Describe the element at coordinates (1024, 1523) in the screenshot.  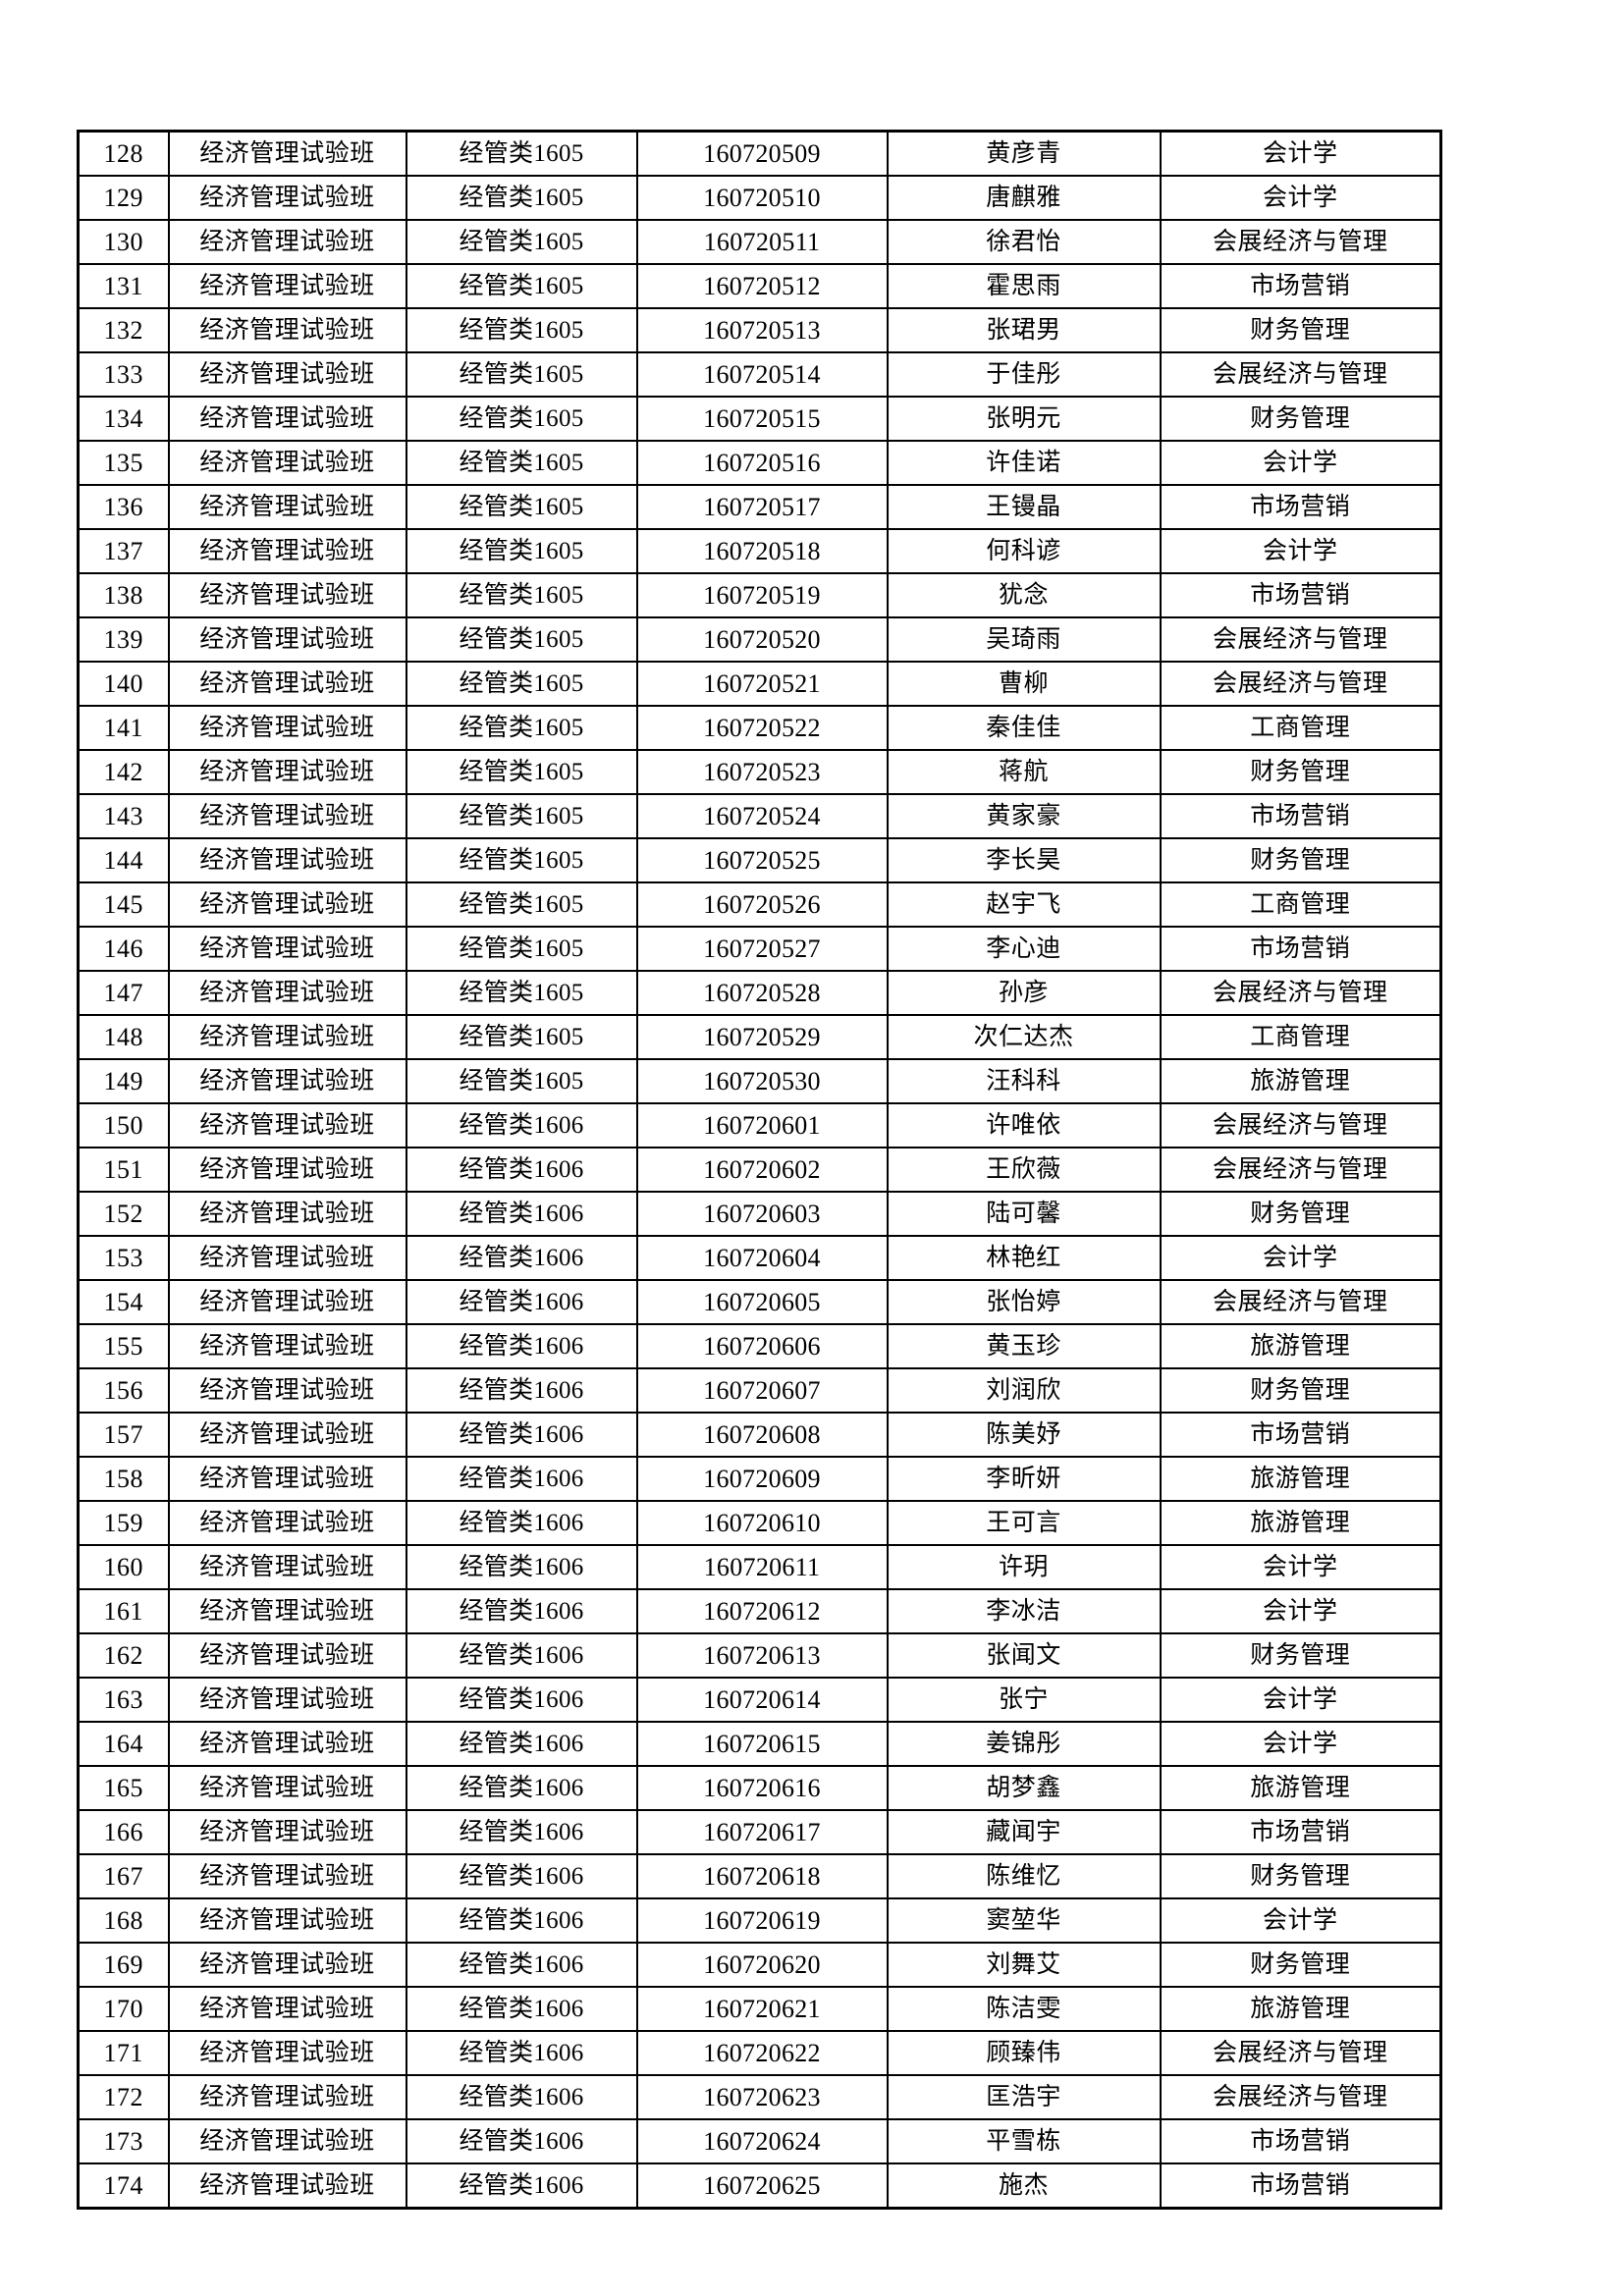
I see `cell-name: 王可言` at that location.